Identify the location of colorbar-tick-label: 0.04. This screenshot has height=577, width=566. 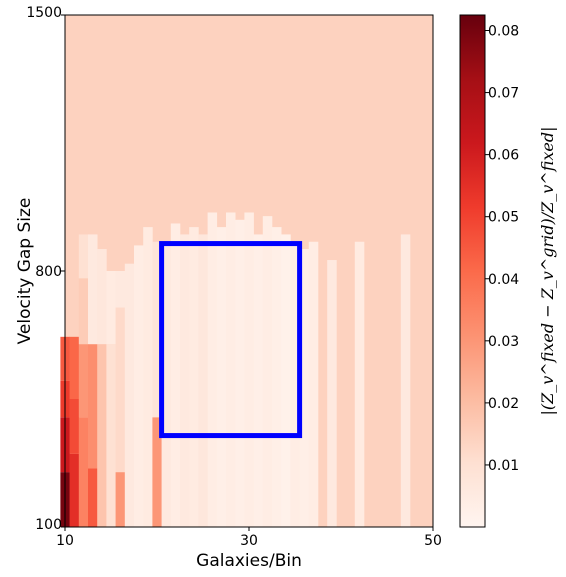
(503, 280).